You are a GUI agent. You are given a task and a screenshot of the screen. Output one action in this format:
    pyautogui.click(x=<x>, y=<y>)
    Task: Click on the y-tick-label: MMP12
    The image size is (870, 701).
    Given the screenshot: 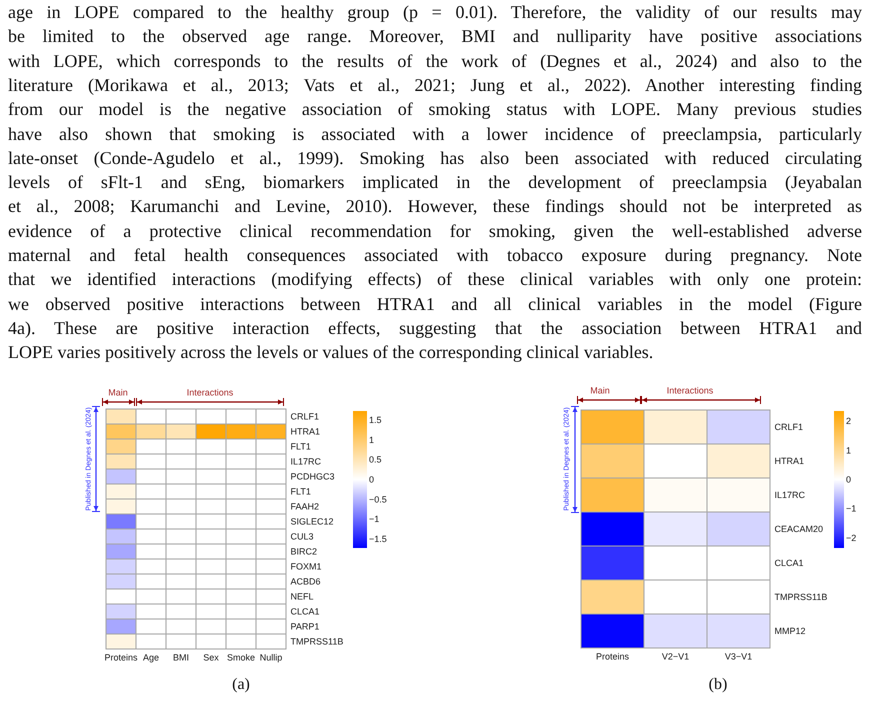 What is the action you would take?
    pyautogui.click(x=790, y=631)
    